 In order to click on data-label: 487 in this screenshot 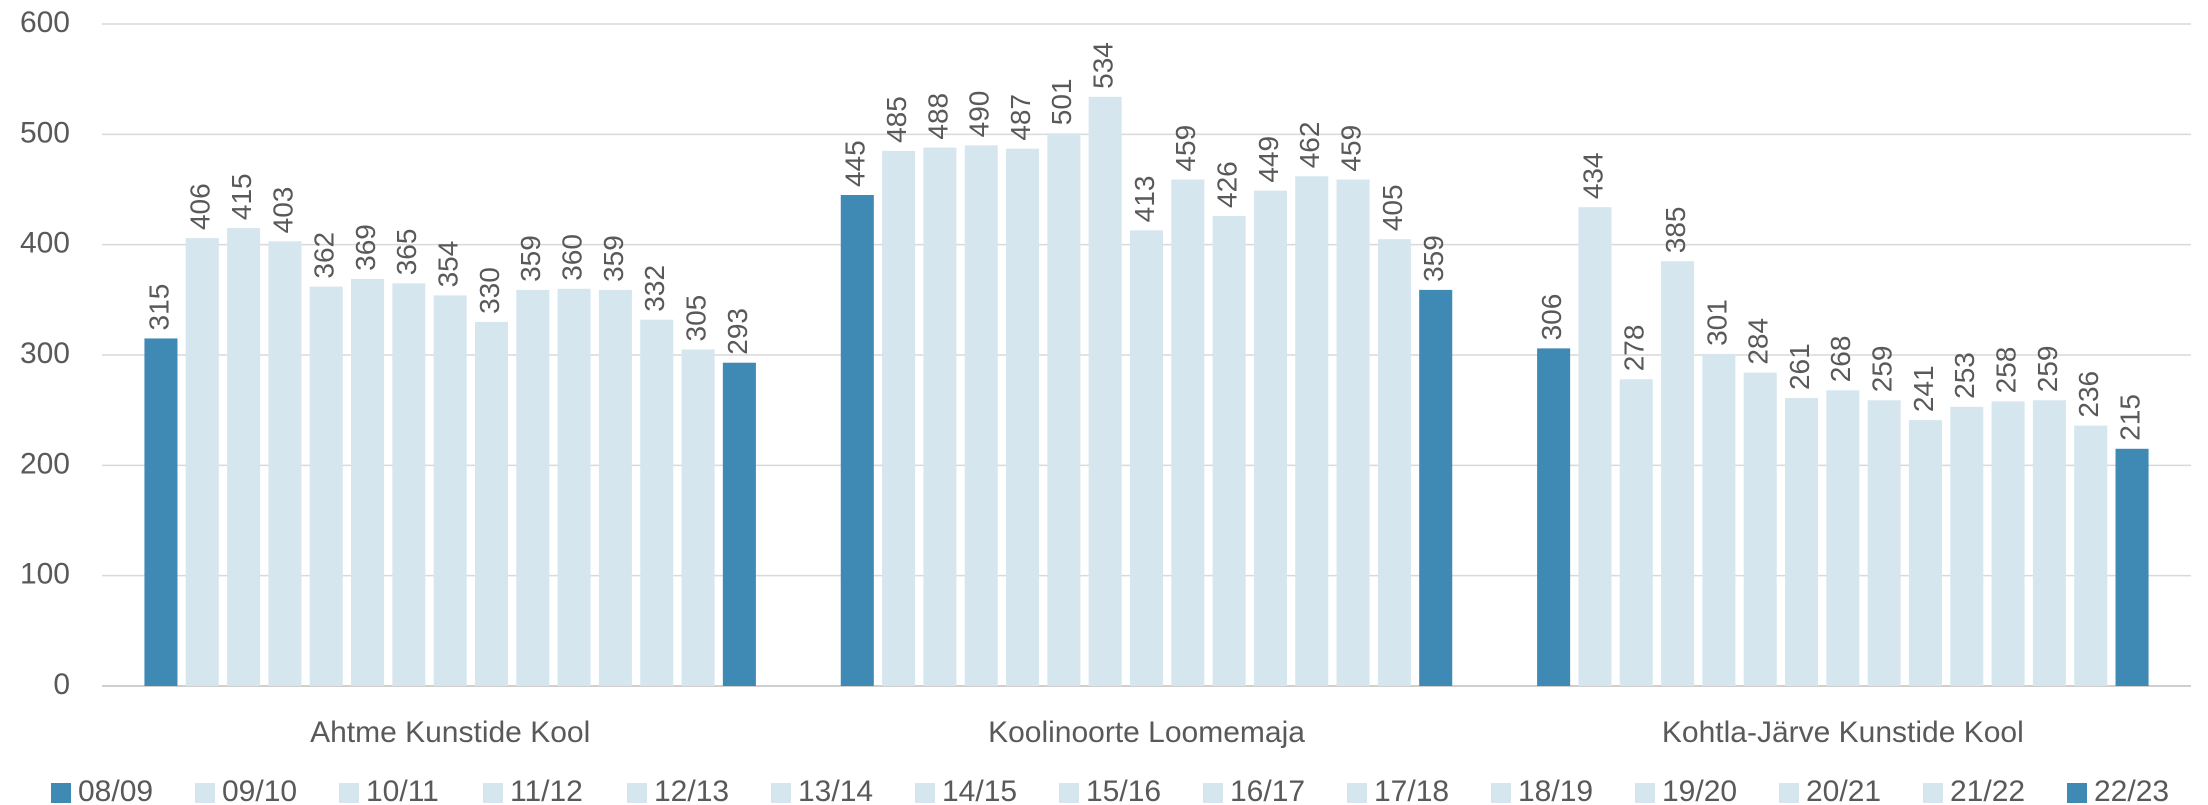, I will do `click(1020, 117)`.